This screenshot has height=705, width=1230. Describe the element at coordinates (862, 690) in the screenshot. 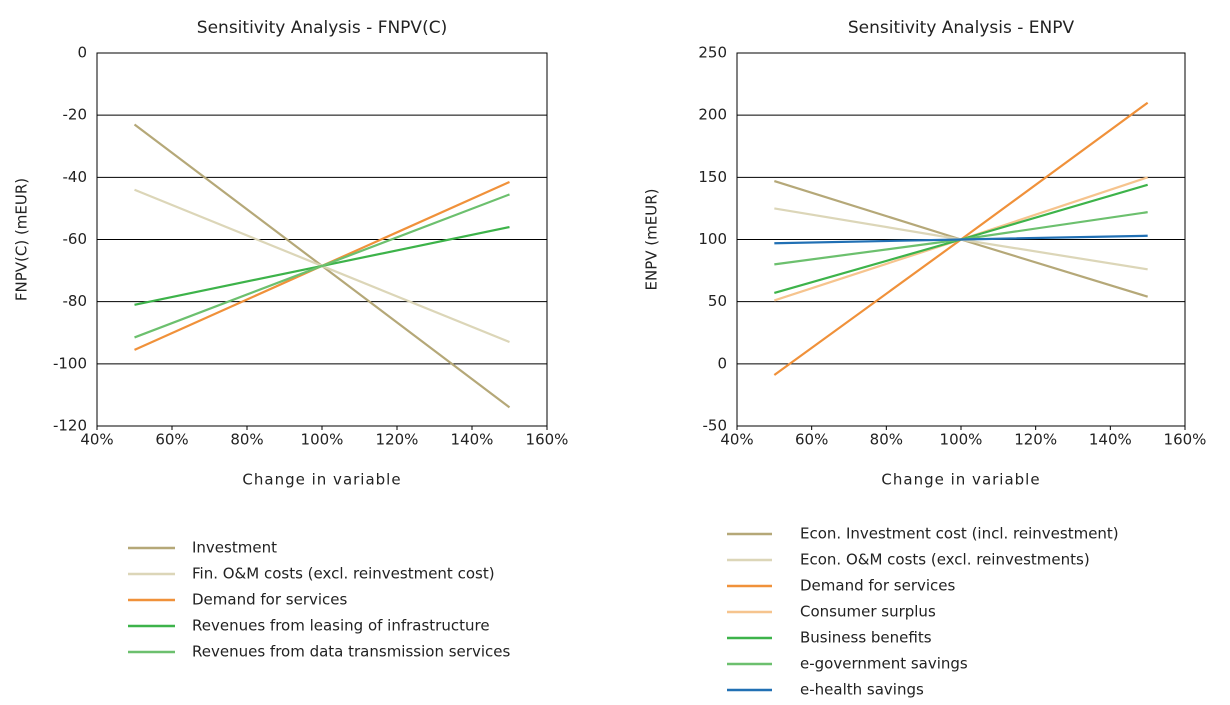

I see `legend-label: e-health savings` at that location.